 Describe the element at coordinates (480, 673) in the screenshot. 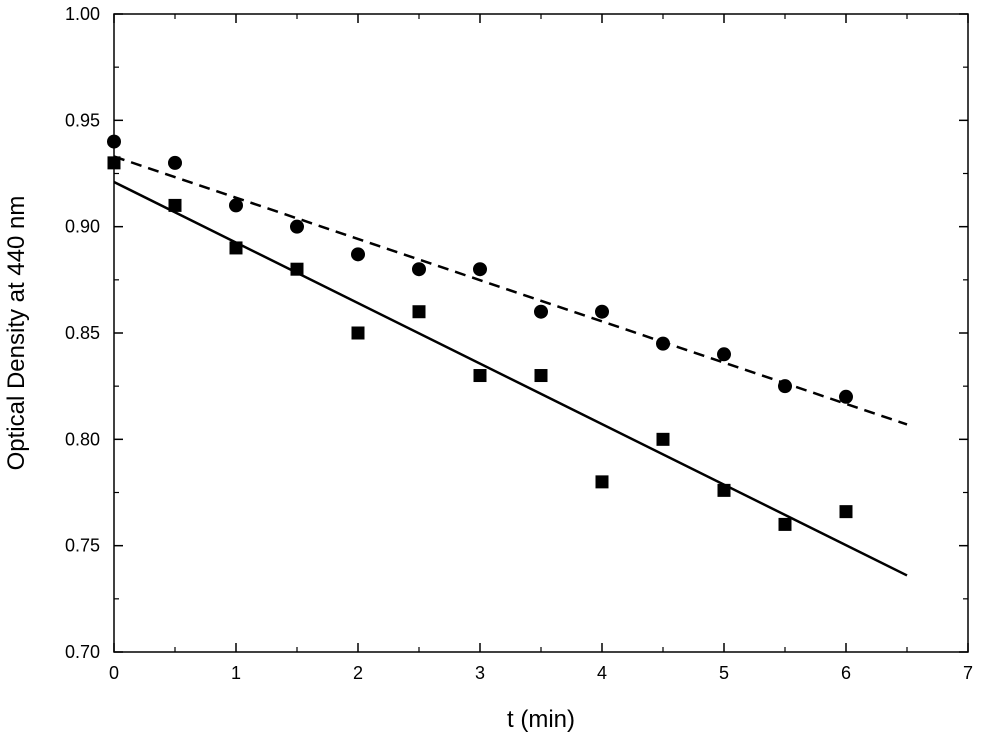

I see `x-tick-label: 3` at that location.